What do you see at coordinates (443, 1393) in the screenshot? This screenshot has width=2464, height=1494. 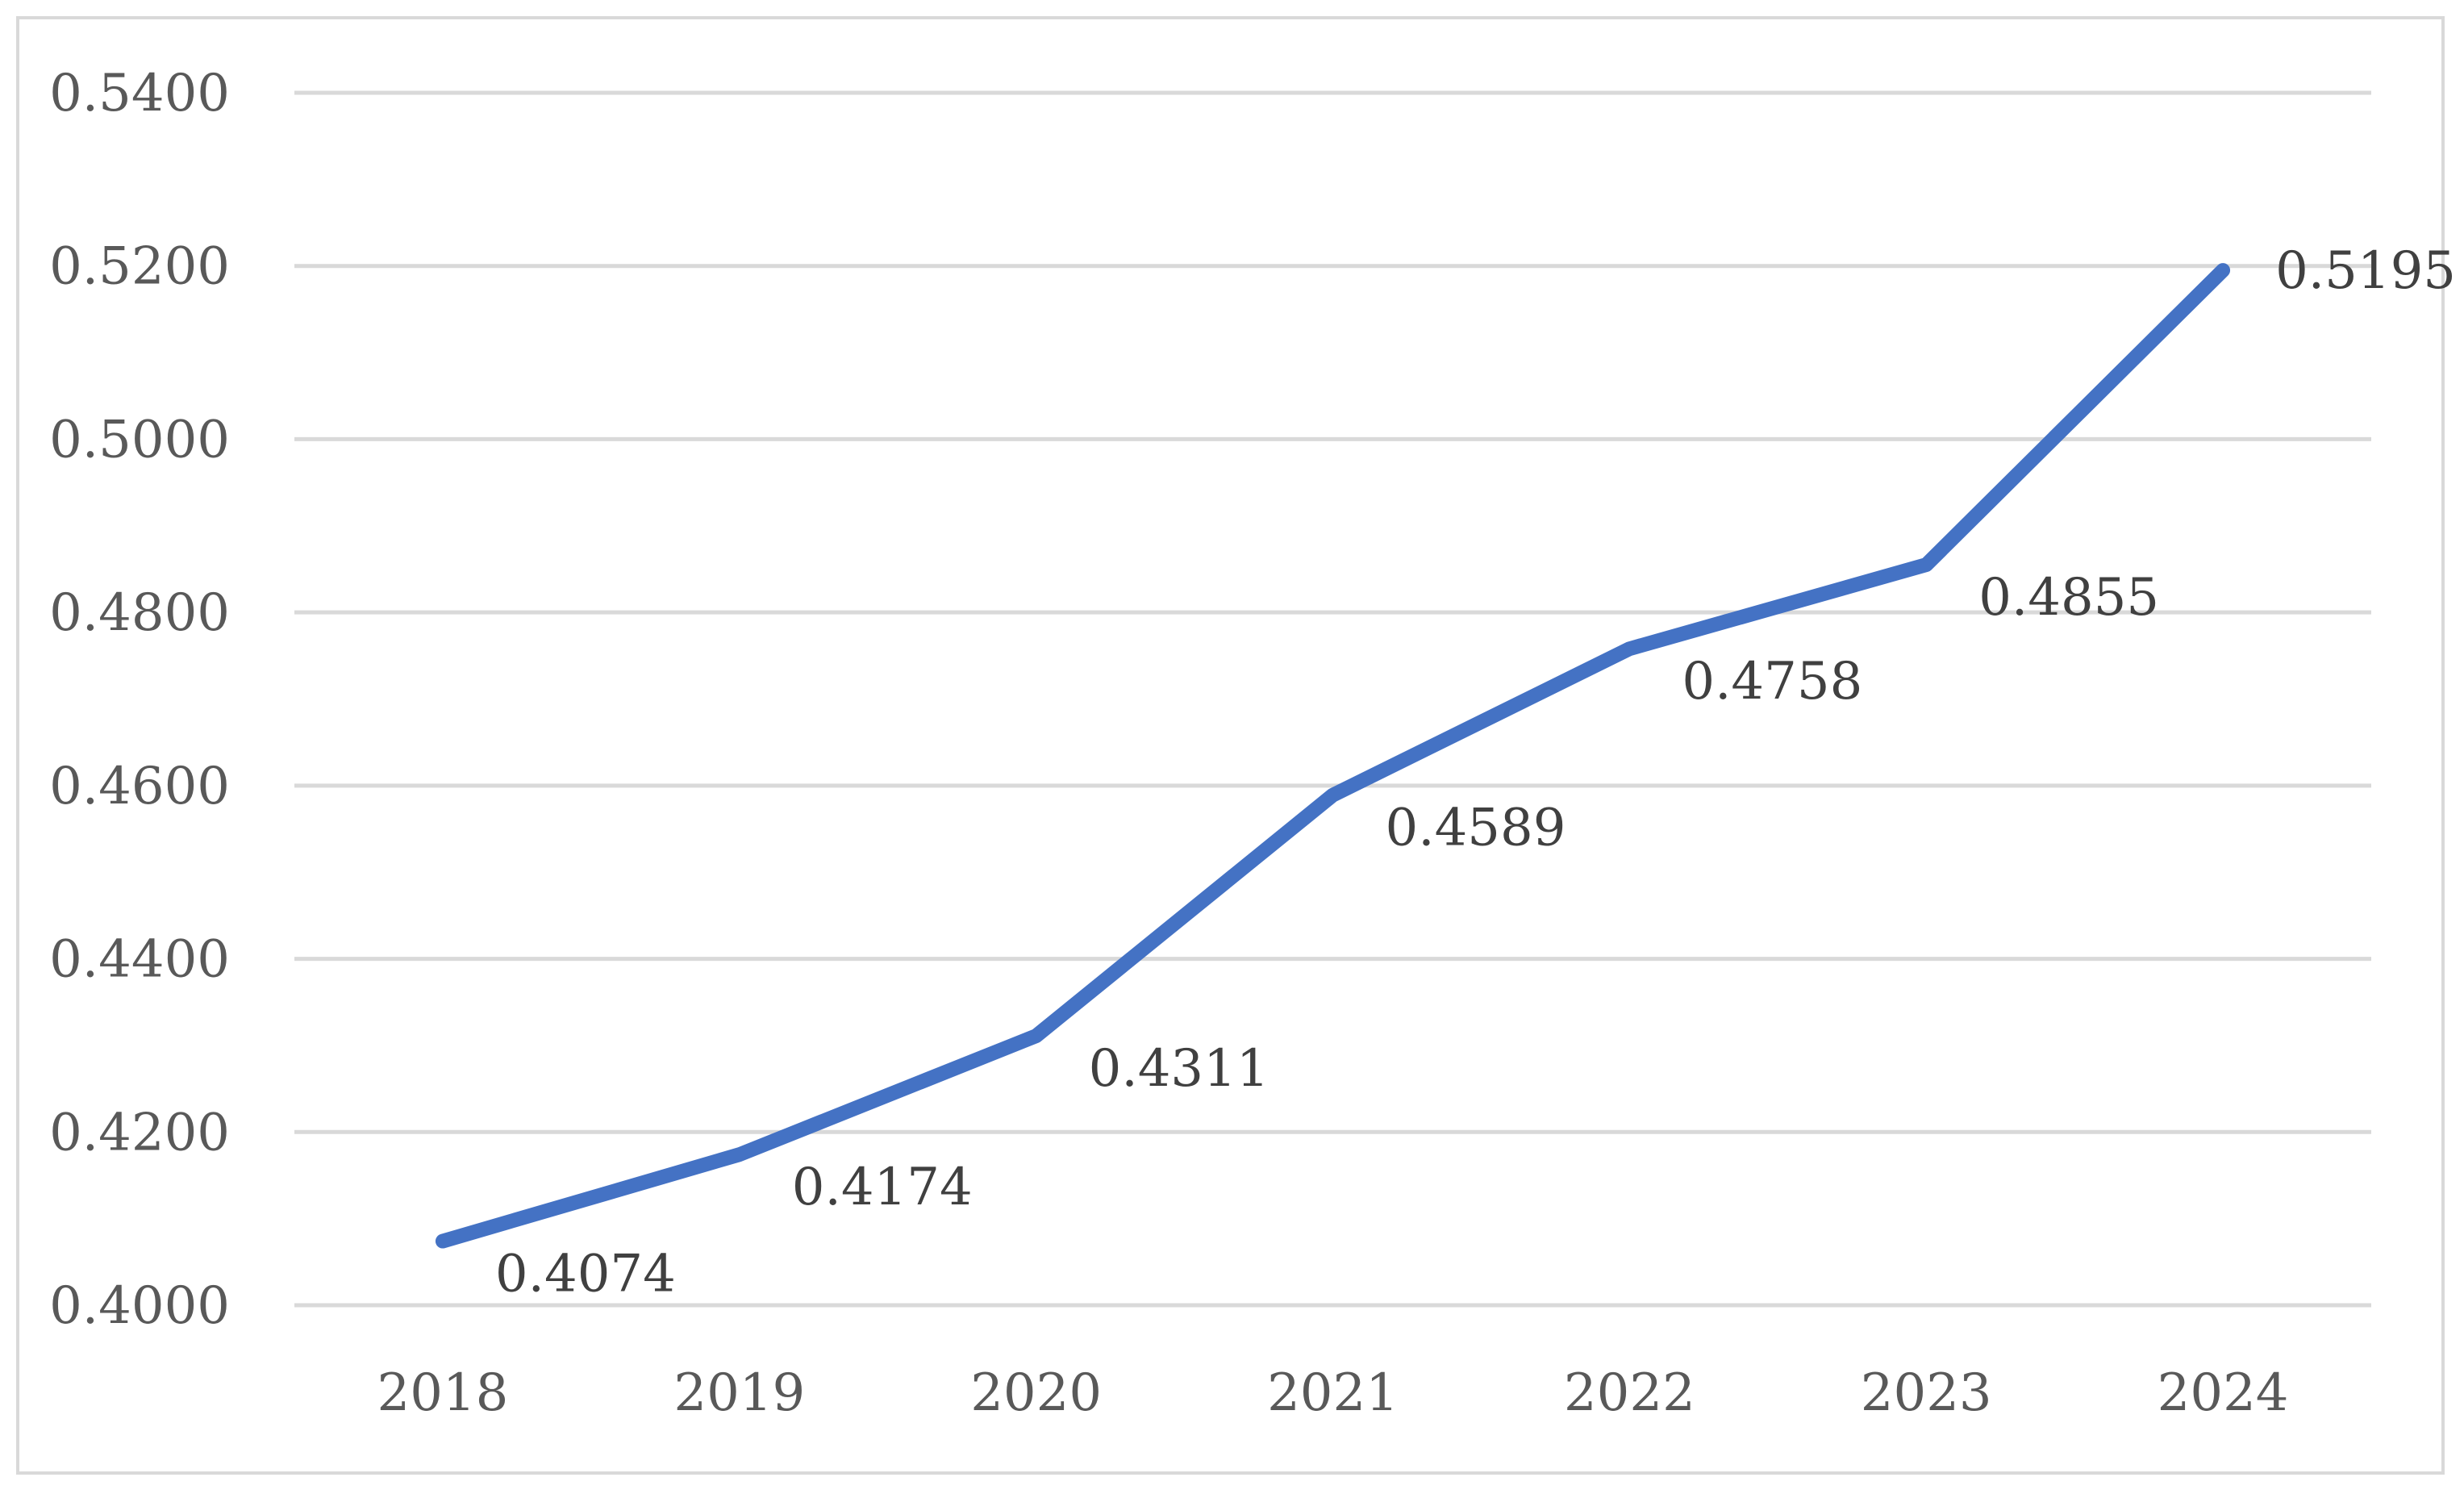 I see `x-tick-label: 2018` at bounding box center [443, 1393].